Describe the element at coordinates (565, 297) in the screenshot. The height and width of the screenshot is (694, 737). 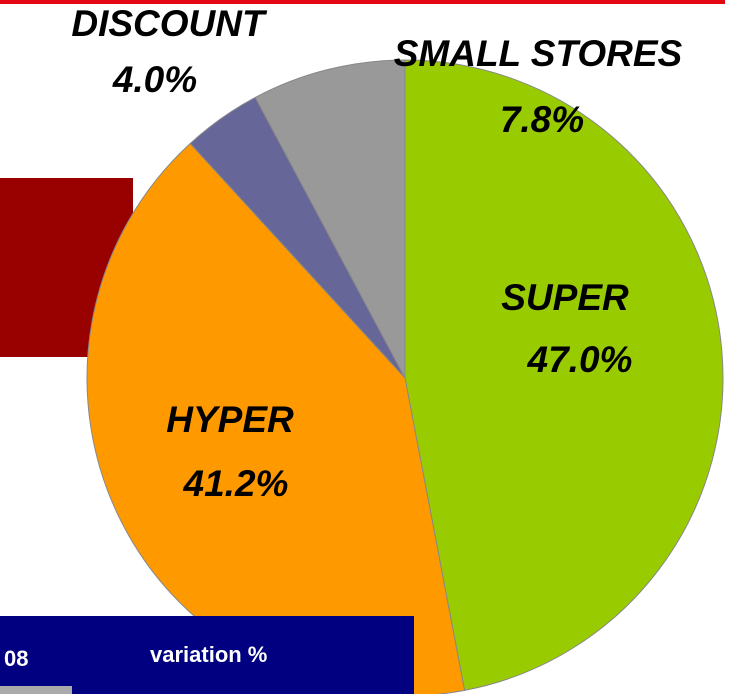
I see `slice-label: SUPER` at that location.